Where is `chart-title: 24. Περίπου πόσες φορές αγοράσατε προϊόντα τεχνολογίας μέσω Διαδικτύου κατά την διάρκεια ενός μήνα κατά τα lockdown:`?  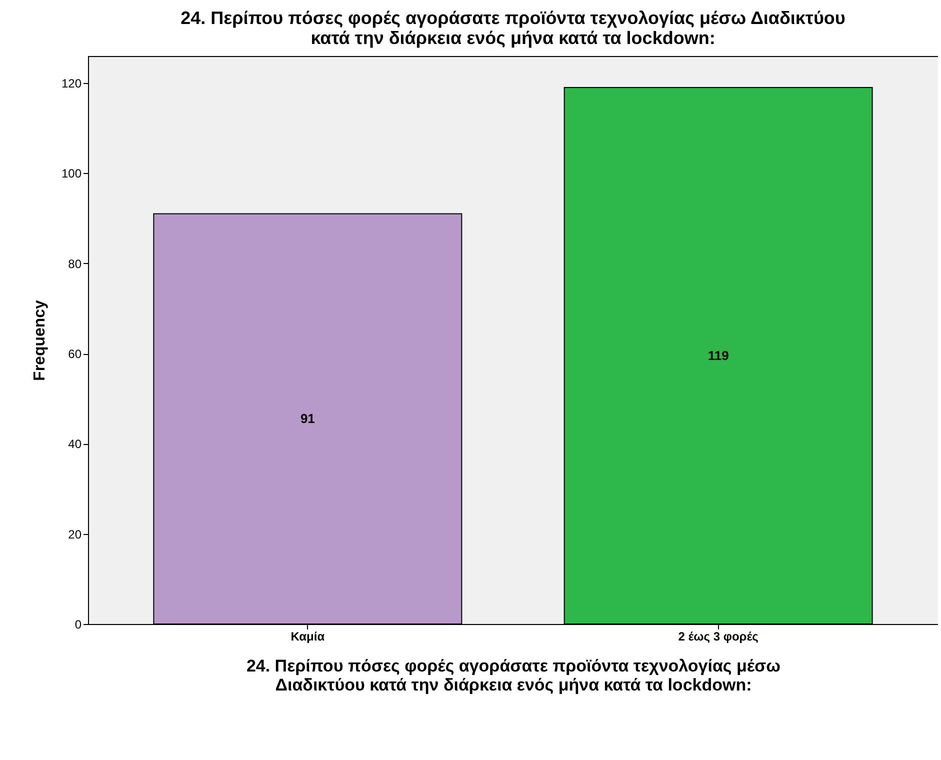 chart-title: 24. Περίπου πόσες φορές αγοράσατε προϊόντα τεχνολογίας μέσω Διαδικτύου κατά την διάρκεια ενός μήνα κατά τα lockdown: is located at coordinates (513, 28).